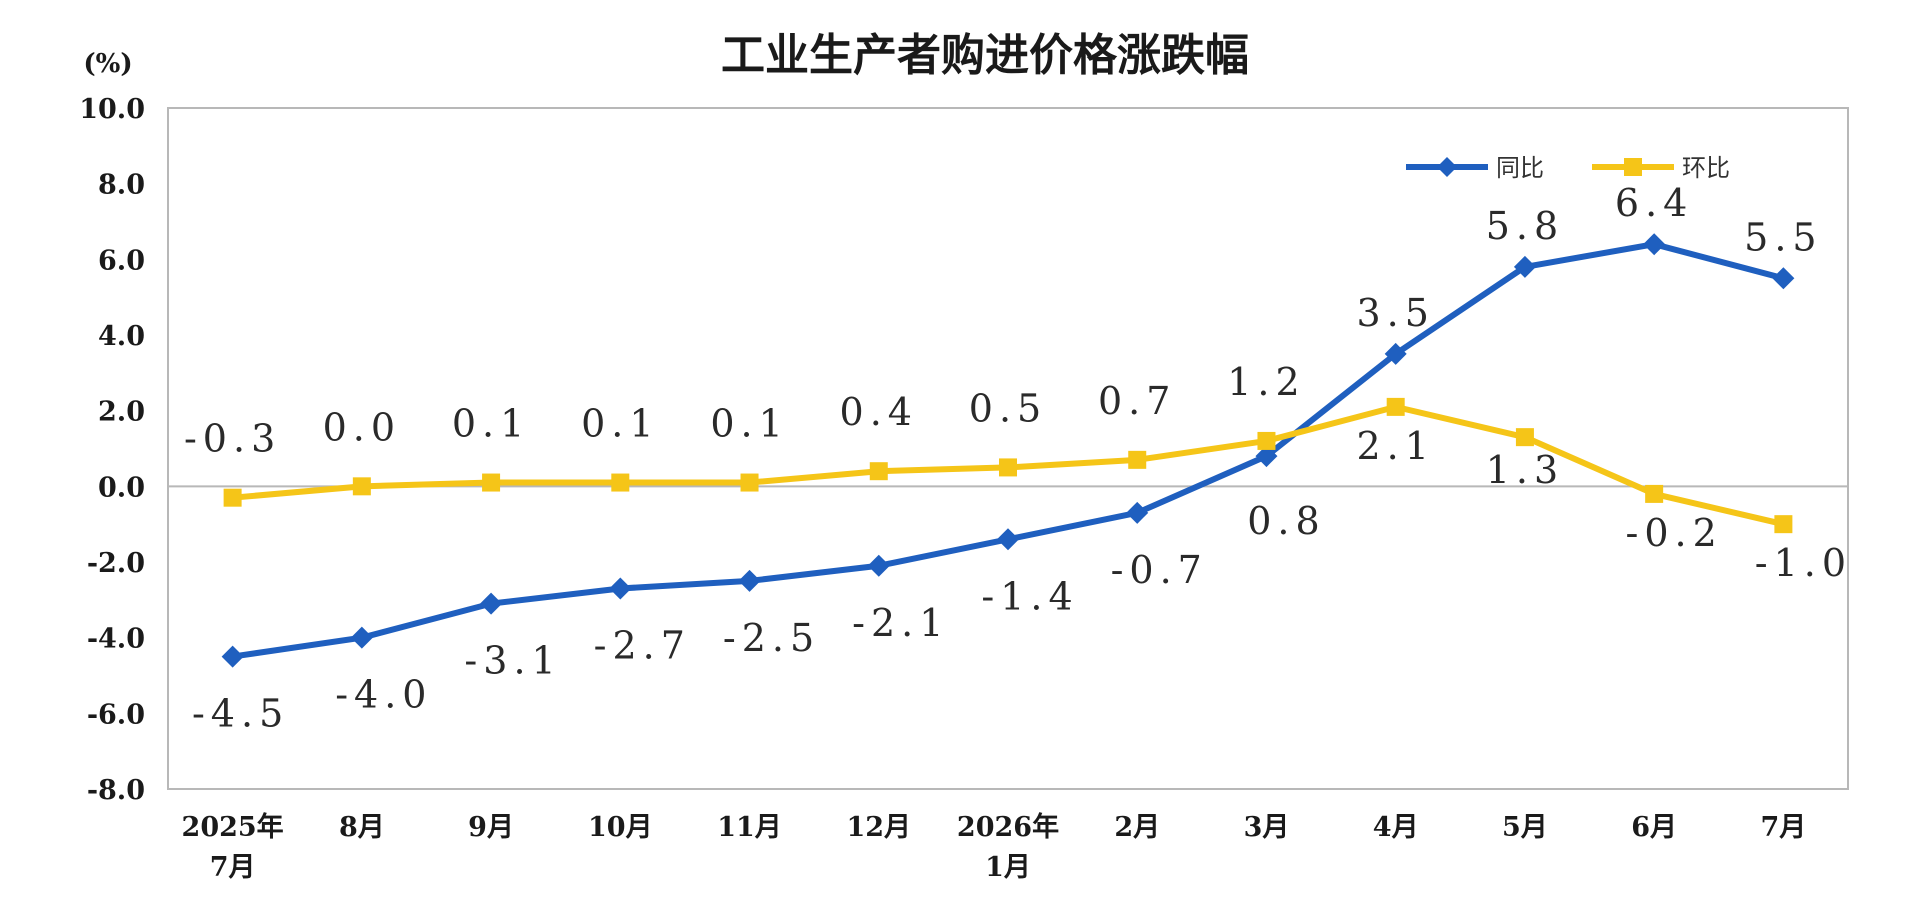 Image resolution: width=1920 pixels, height=921 pixels. What do you see at coordinates (121, 412) in the screenshot?
I see `y-tick-label: 2.0` at bounding box center [121, 412].